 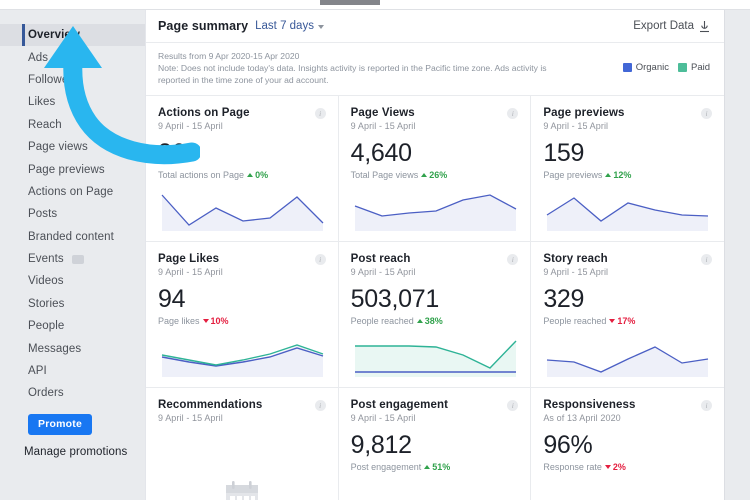 What do you see at coordinates (435, 321) in the screenshot?
I see `card-metric: People reached 38%` at bounding box center [435, 321].